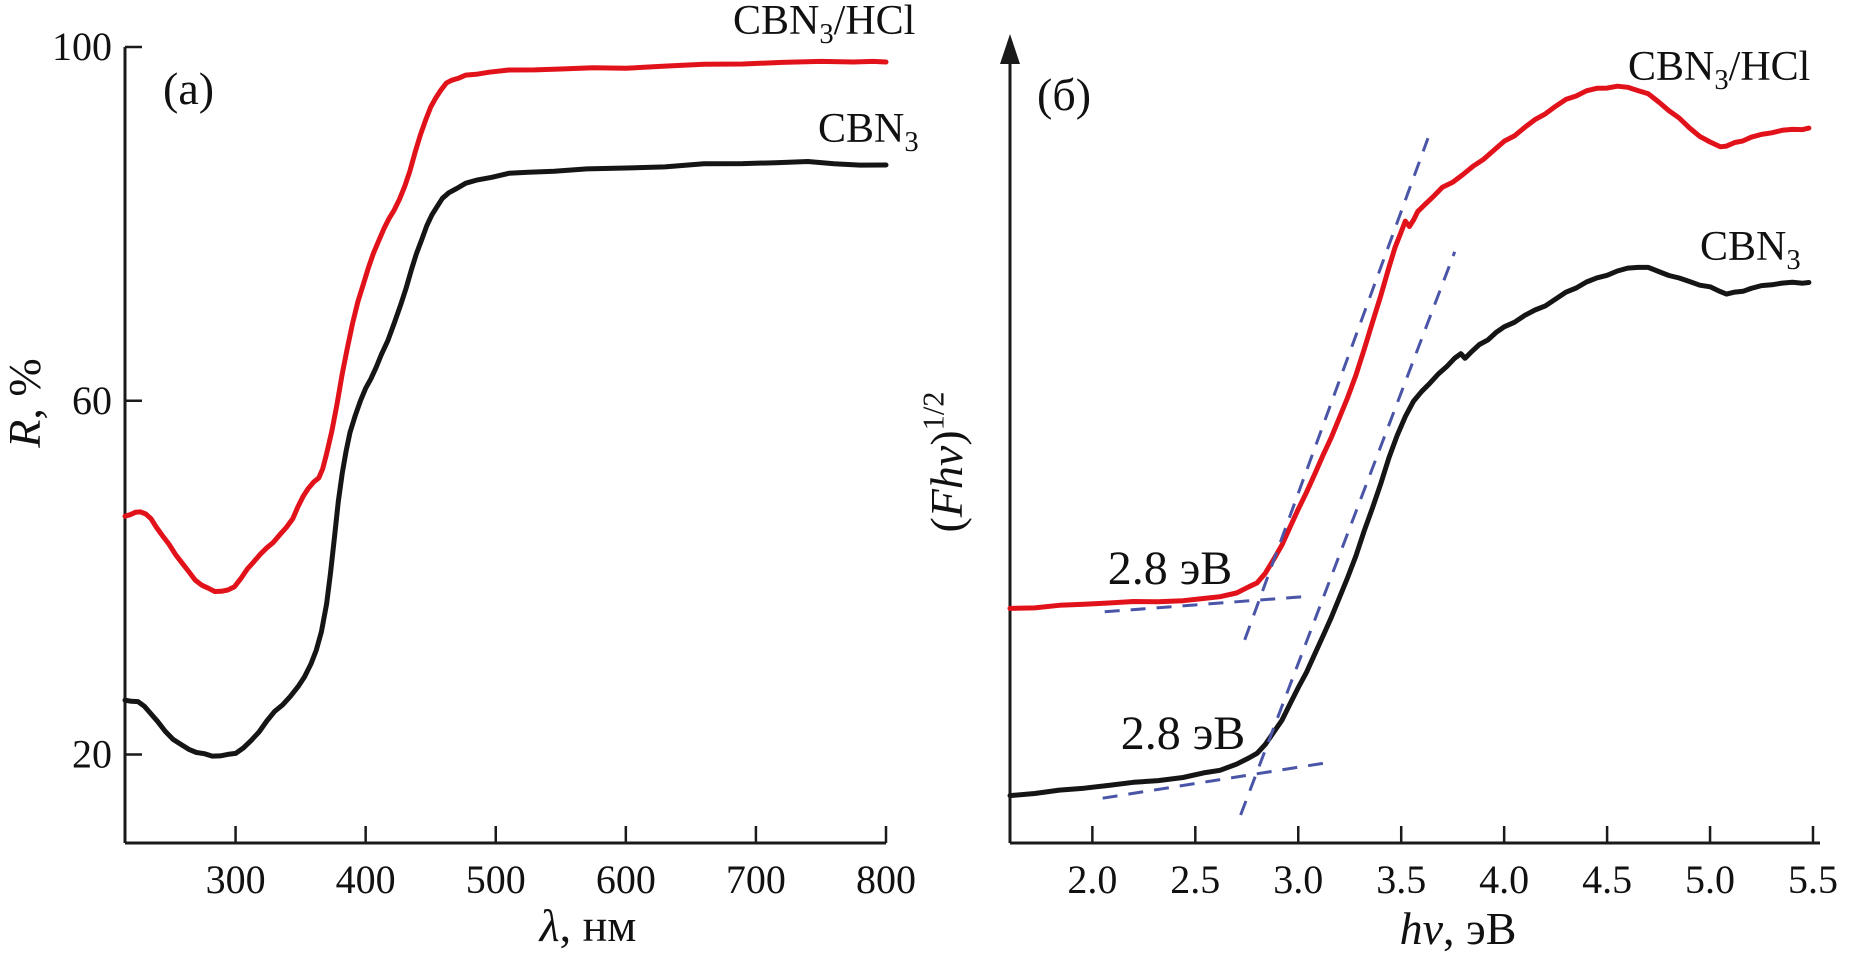 The width and height of the screenshot is (1867, 967). Describe the element at coordinates (1750, 250) in the screenshot. I see `curve-label-cbn3-tauc: CBN3` at that location.